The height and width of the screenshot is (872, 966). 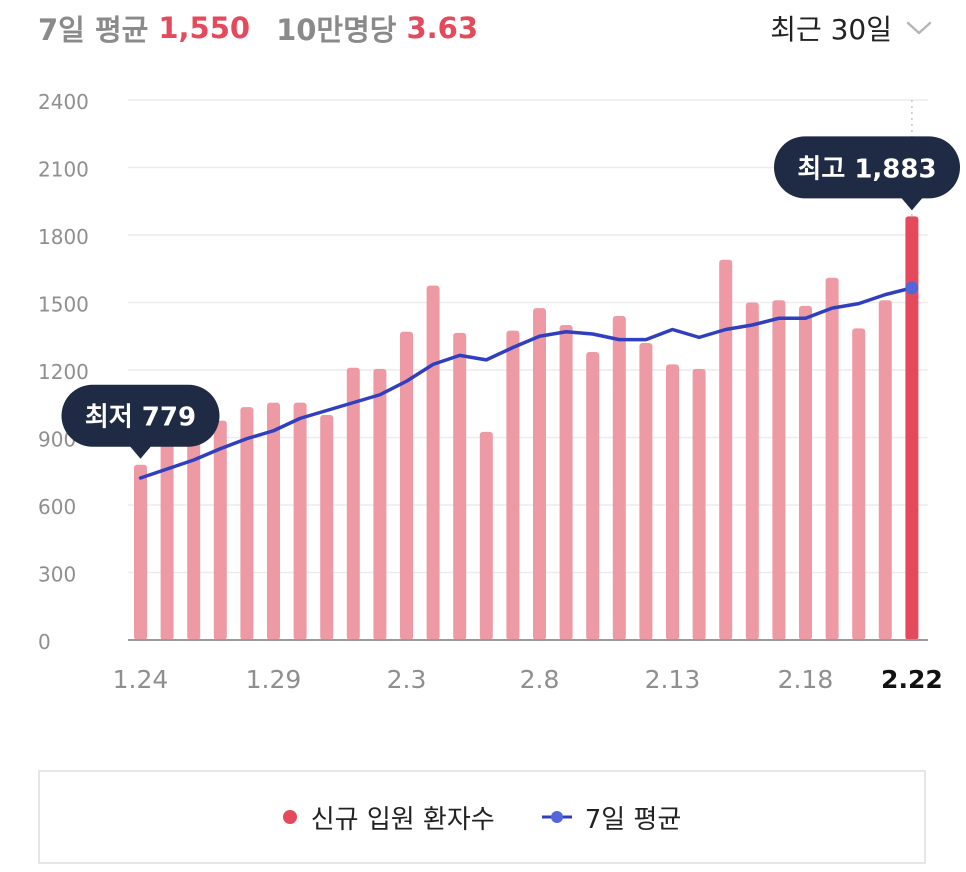 What do you see at coordinates (919, 28) in the screenshot?
I see `chevron-down-icon` at bounding box center [919, 28].